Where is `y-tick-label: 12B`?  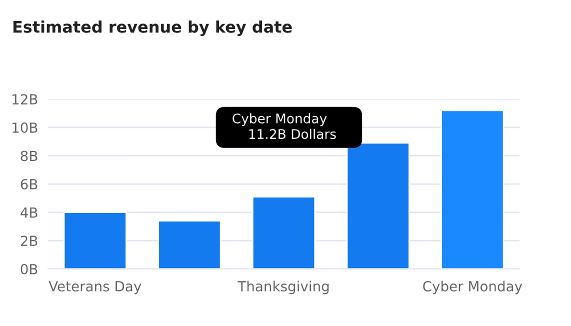
y-tick-label: 12B is located at coordinates (25, 99).